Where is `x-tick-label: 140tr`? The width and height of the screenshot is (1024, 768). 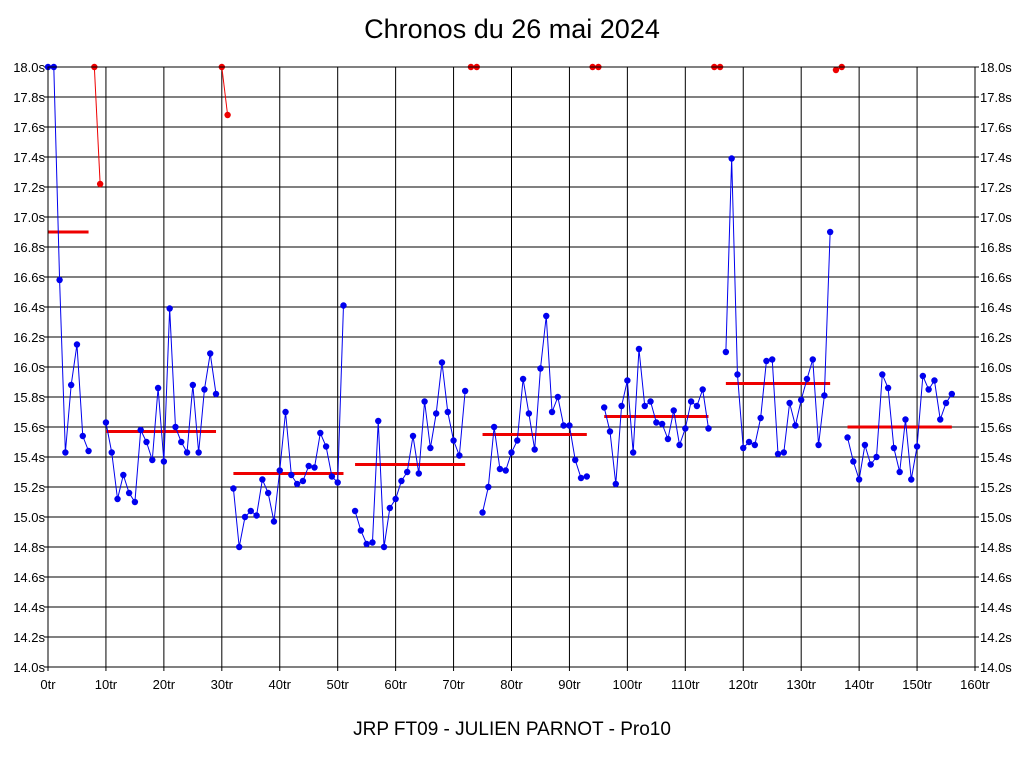 x-tick-label: 140tr is located at coordinates (859, 684).